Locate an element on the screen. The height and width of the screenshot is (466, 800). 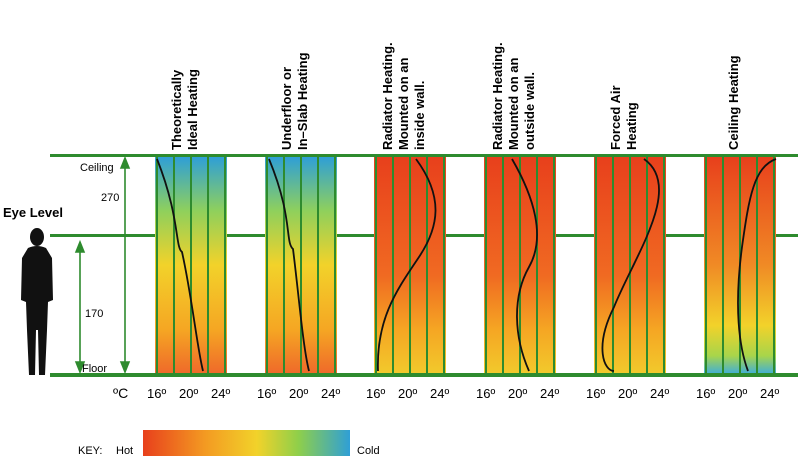
height-arrows is located at coordinates (102, 265).